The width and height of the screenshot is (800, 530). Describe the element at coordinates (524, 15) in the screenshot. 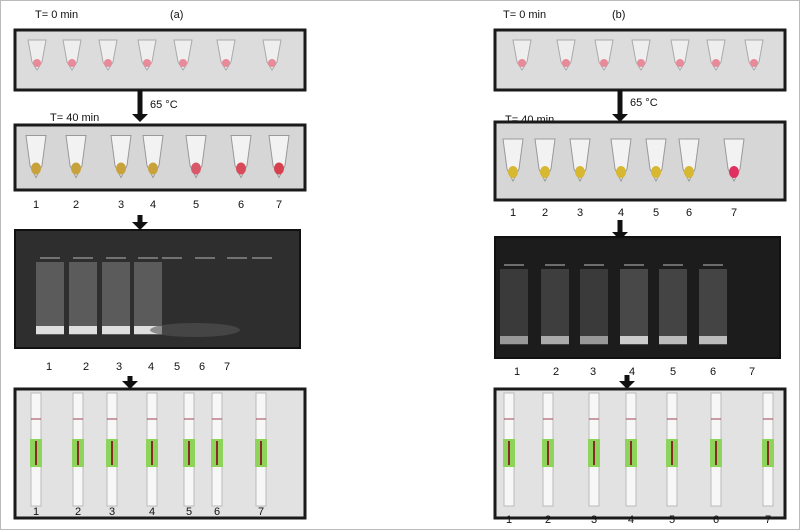

I see `start-time: T= 0 min` at that location.